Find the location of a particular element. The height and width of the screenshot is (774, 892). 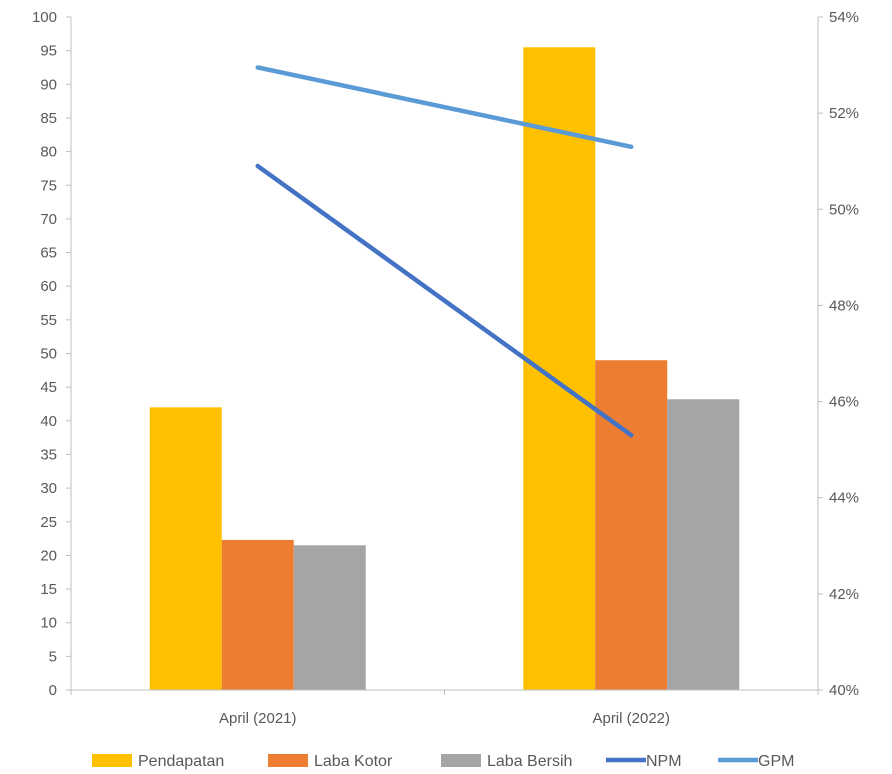

right-tick-label: 48% is located at coordinates (844, 305).